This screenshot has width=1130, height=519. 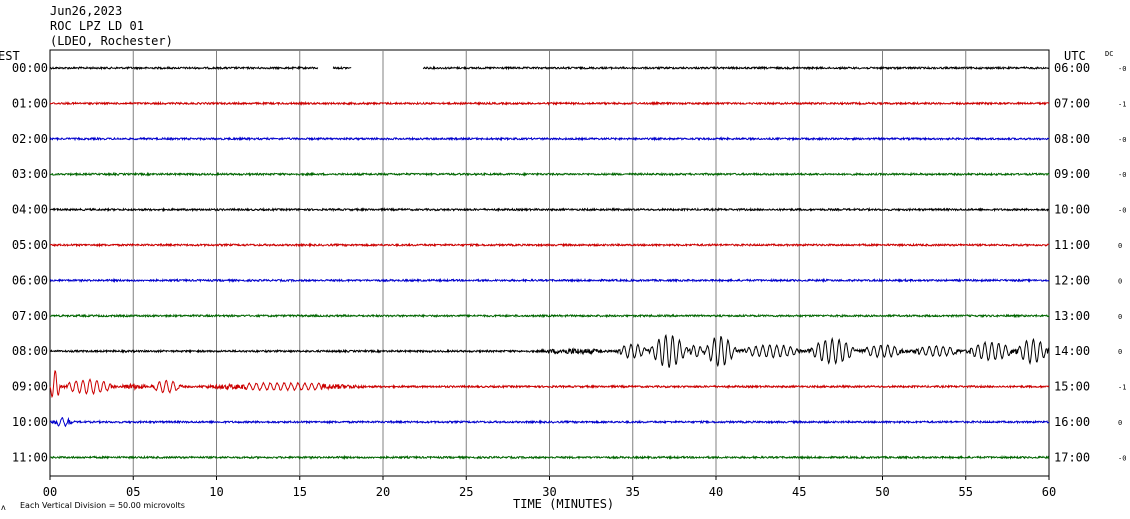 I want to click on utc-time-label: 16:00, so click(x=1072, y=422).